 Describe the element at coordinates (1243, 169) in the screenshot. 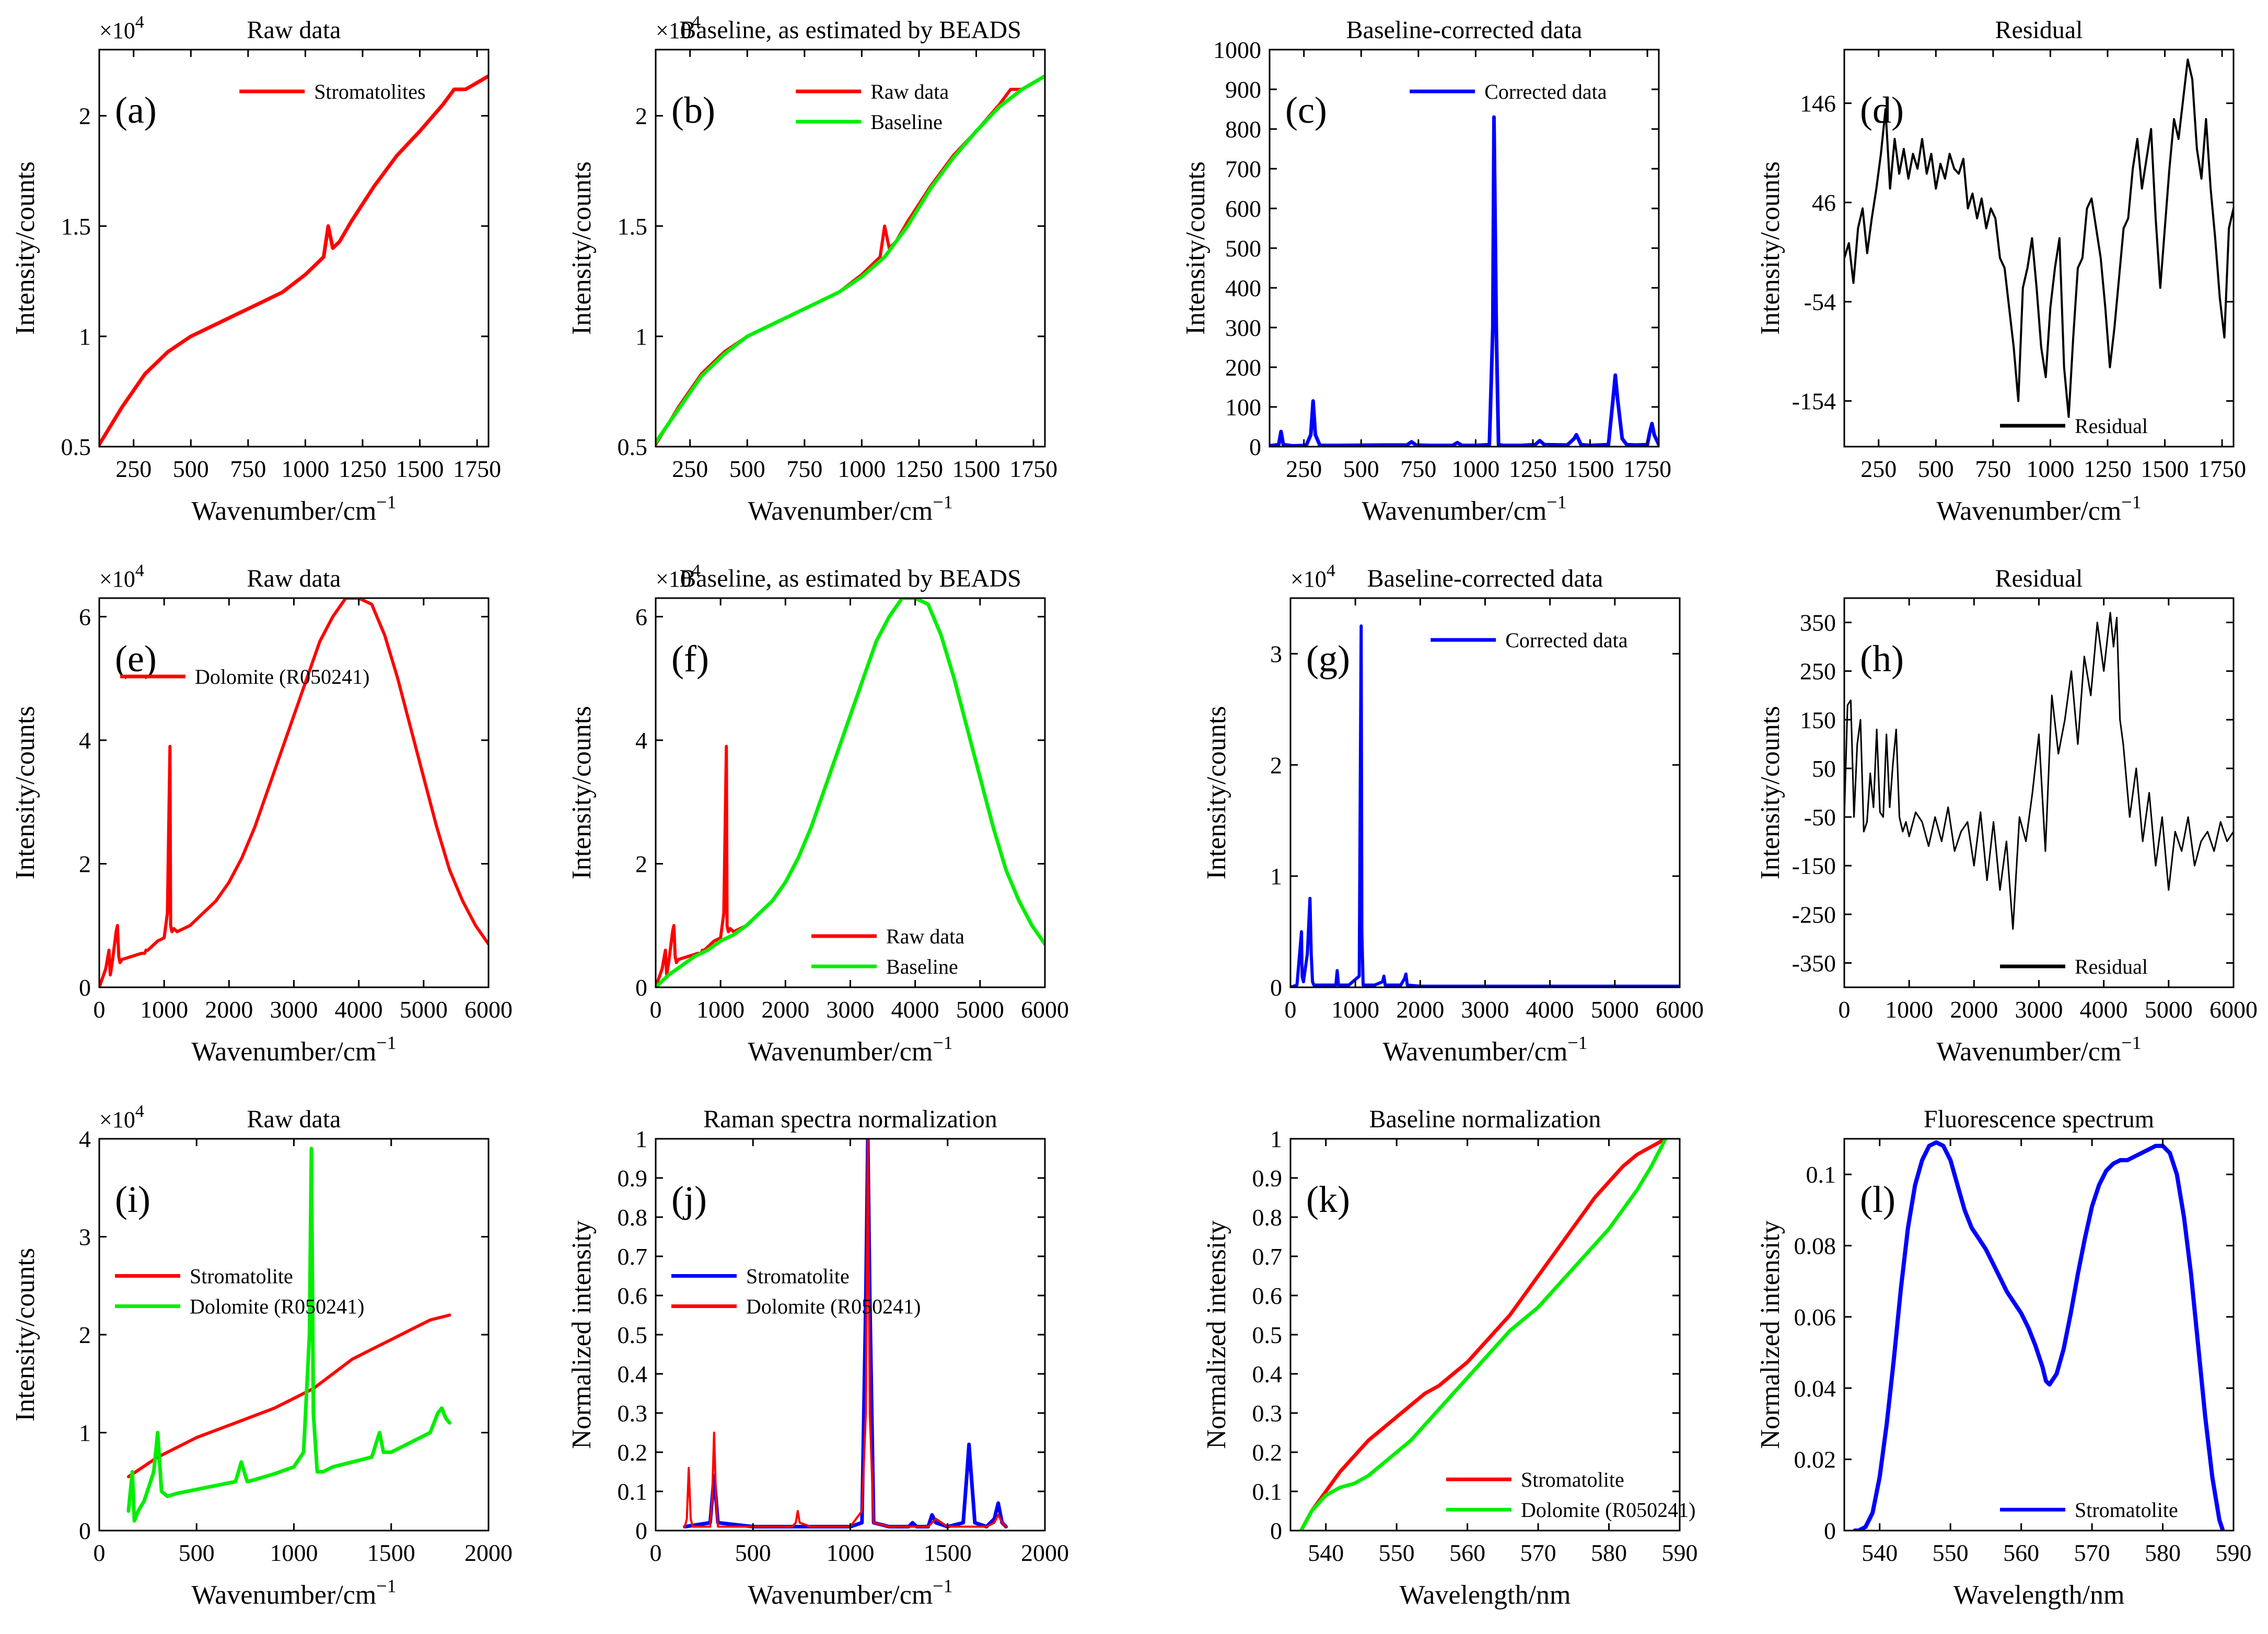

I see `y-tick-label: 700` at that location.